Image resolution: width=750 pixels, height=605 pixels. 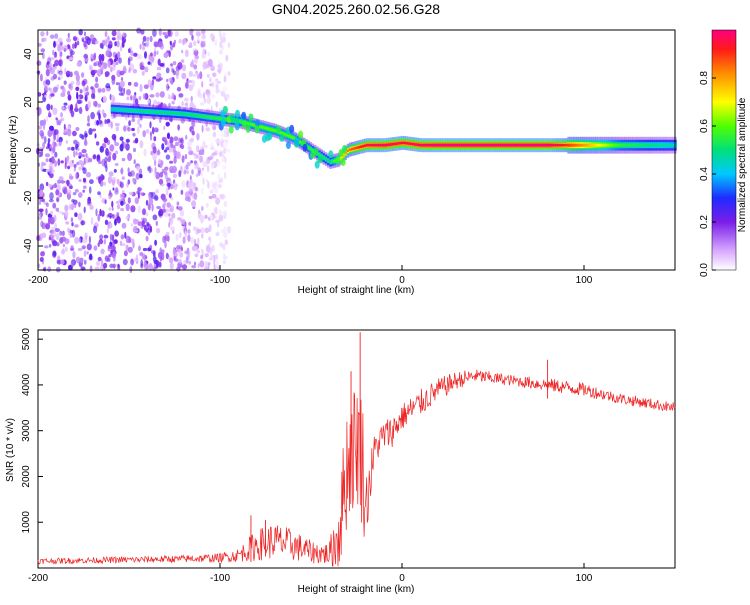 What do you see at coordinates (704, 174) in the screenshot?
I see `colorbar-tick-label: 0.4` at bounding box center [704, 174].